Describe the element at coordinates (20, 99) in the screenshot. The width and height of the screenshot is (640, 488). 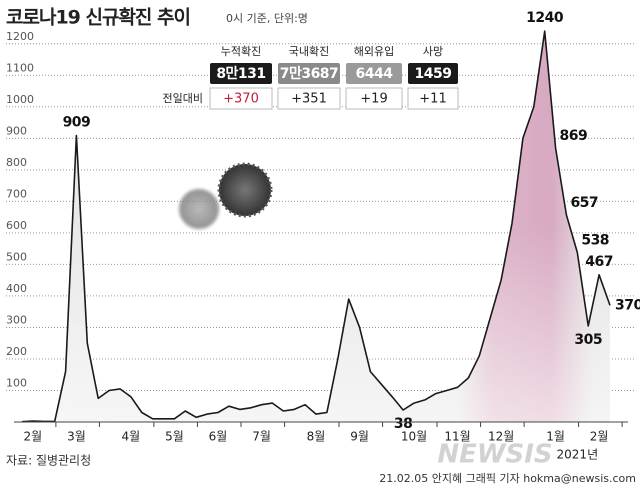
I see `y-tick-label: 1000` at that location.